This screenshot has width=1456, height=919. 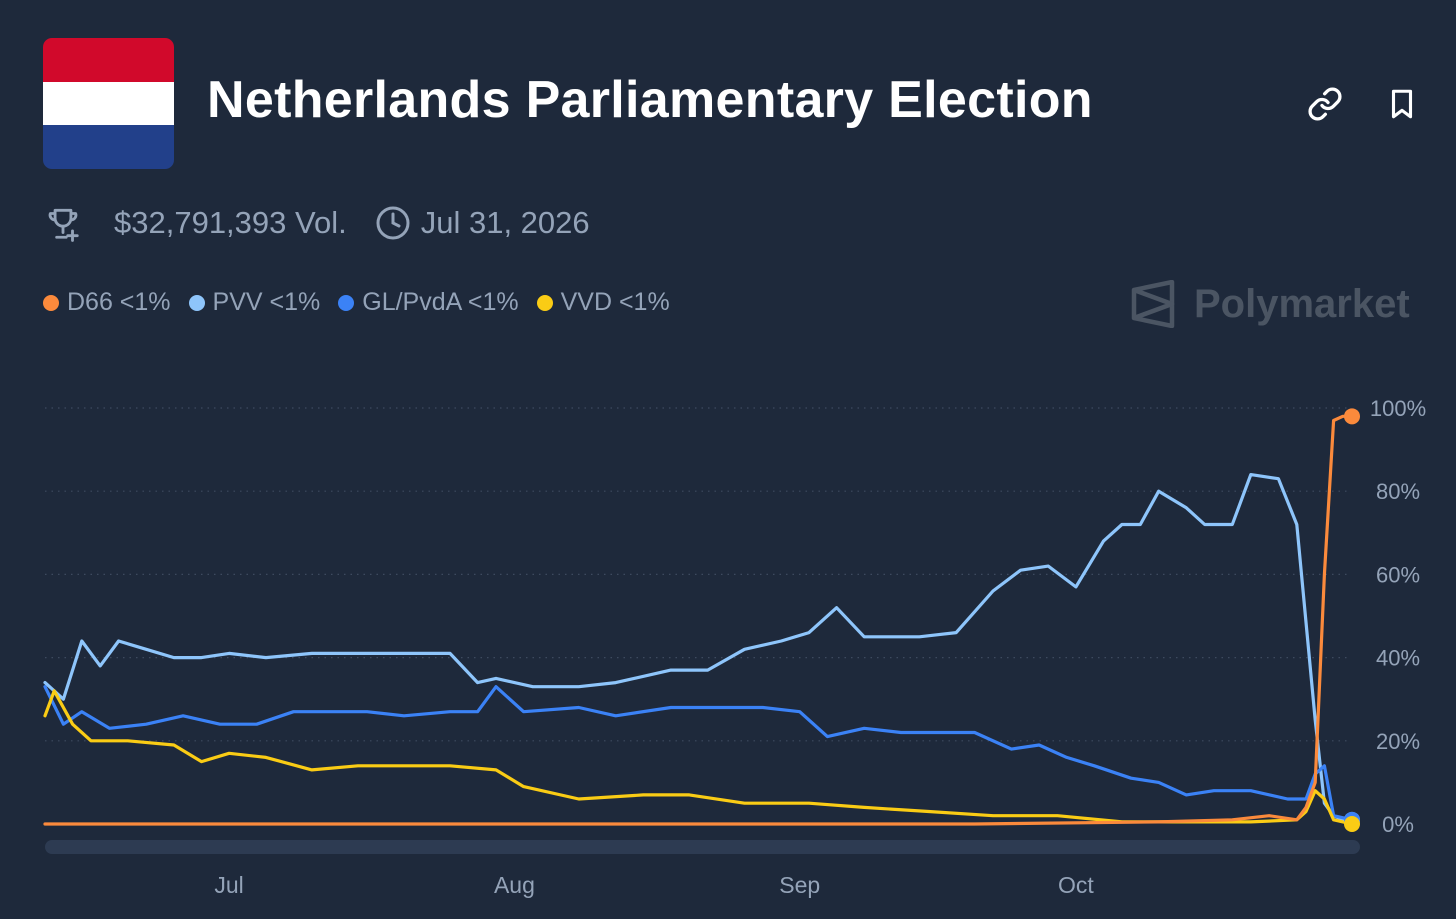 I want to click on legend-label: D66 <1%, so click(x=119, y=302).